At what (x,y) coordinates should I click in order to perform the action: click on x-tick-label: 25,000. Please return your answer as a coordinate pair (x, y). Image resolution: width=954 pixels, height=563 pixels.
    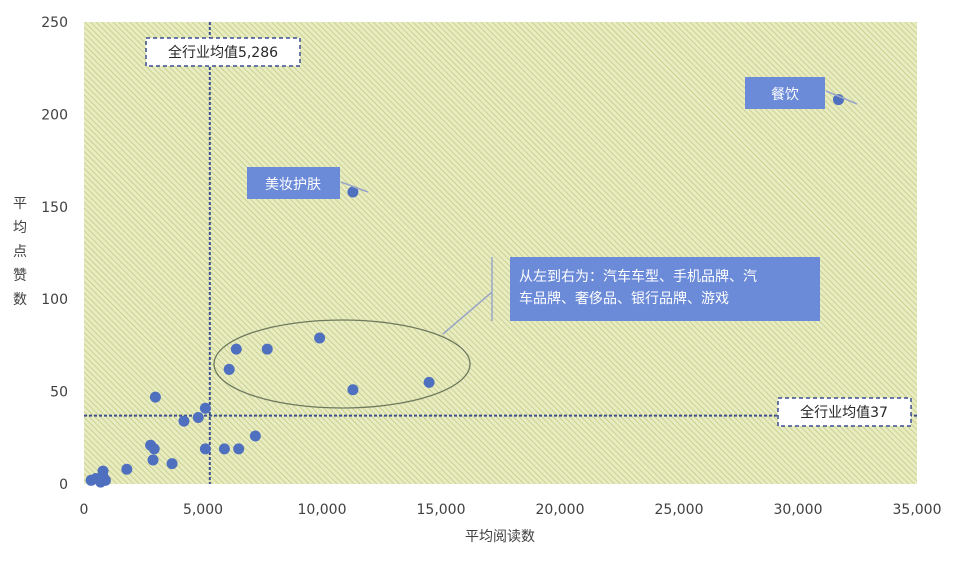
    Looking at the image, I should click on (679, 510).